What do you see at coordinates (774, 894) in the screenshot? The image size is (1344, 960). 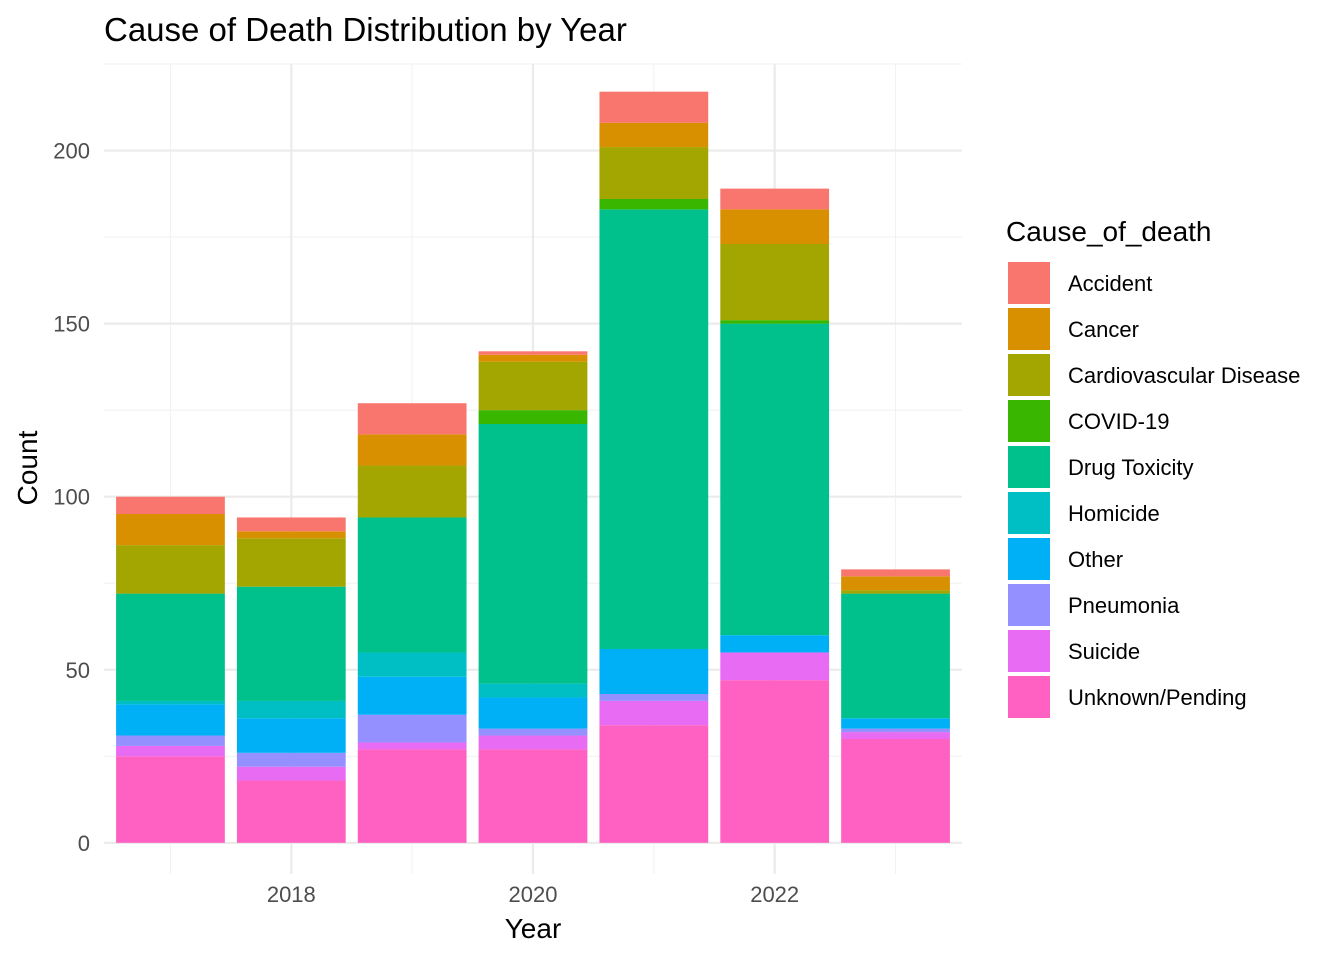 I see `x-tick-label: 2022` at bounding box center [774, 894].